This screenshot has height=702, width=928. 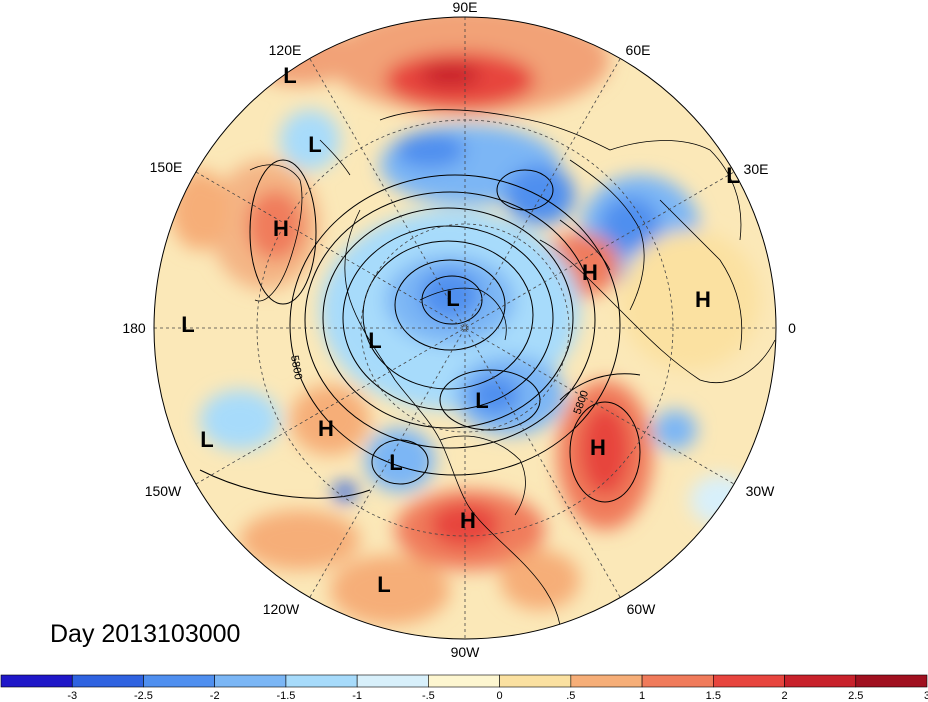 I want to click on lon-60e-label: 60E, so click(x=638, y=50).